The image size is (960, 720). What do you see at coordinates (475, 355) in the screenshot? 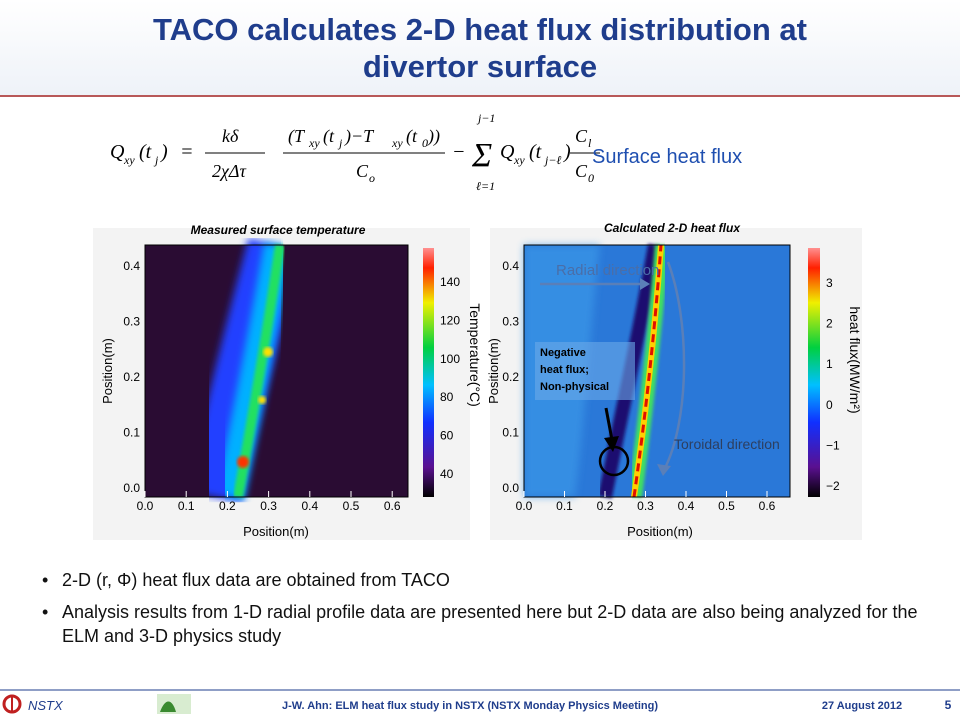
I see `colorbar-label: Temperature(°C)` at bounding box center [475, 355].